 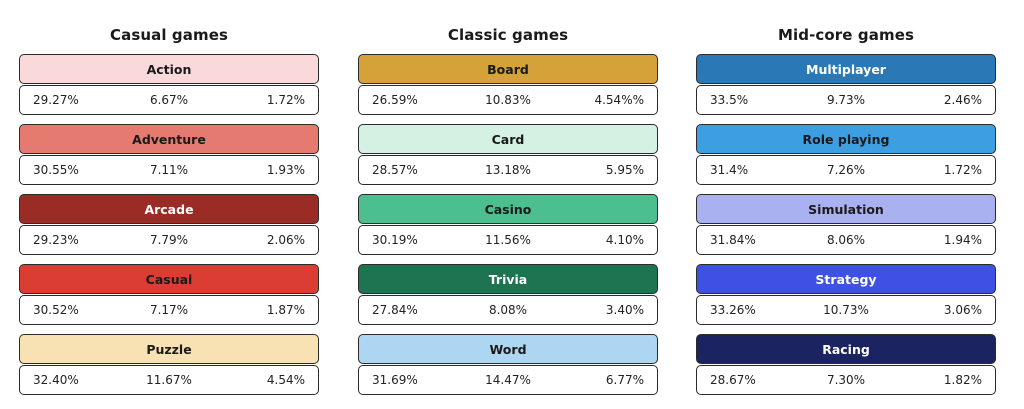 I want to click on value-cell: 10.83%, so click(x=508, y=100).